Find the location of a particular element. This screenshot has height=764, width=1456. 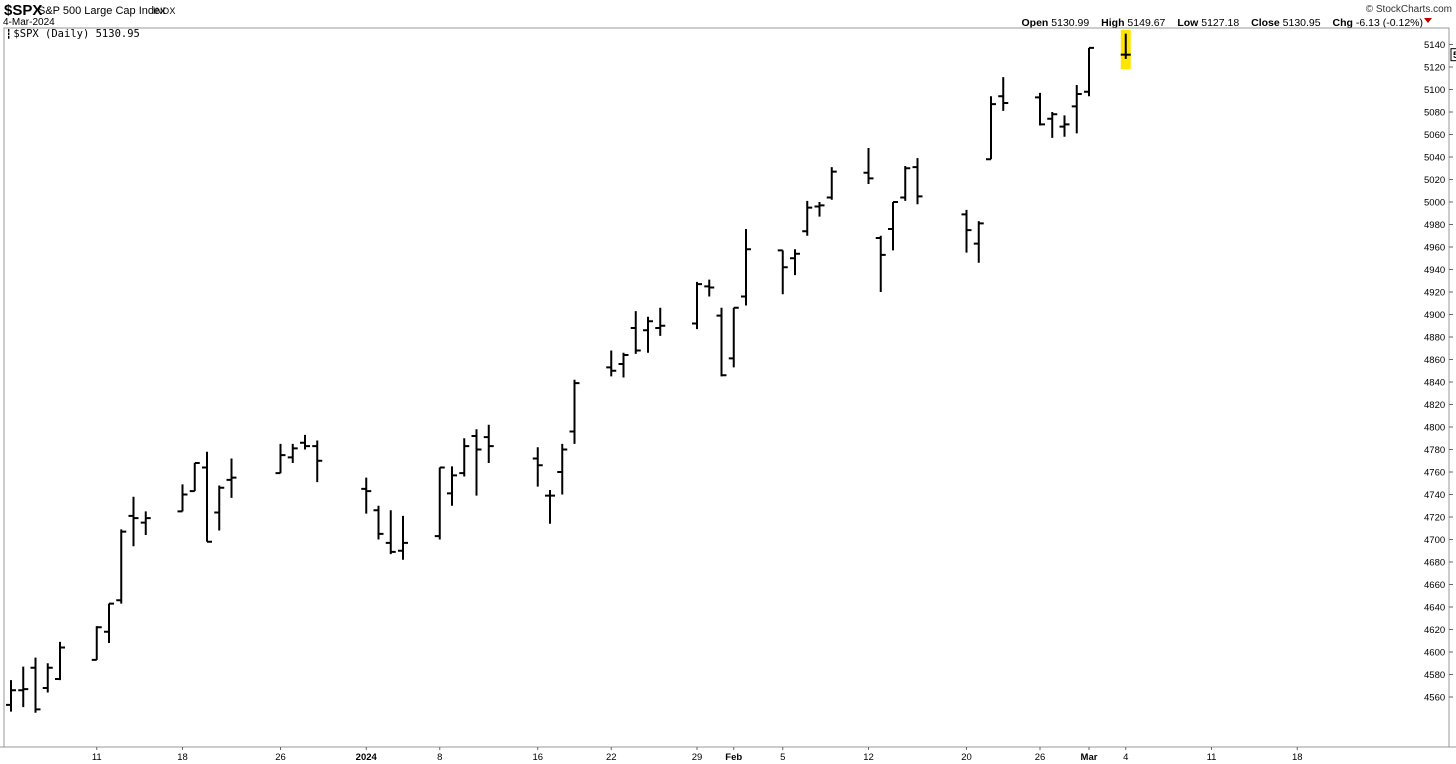

y-tick-label: 5100 is located at coordinates (1434, 90).